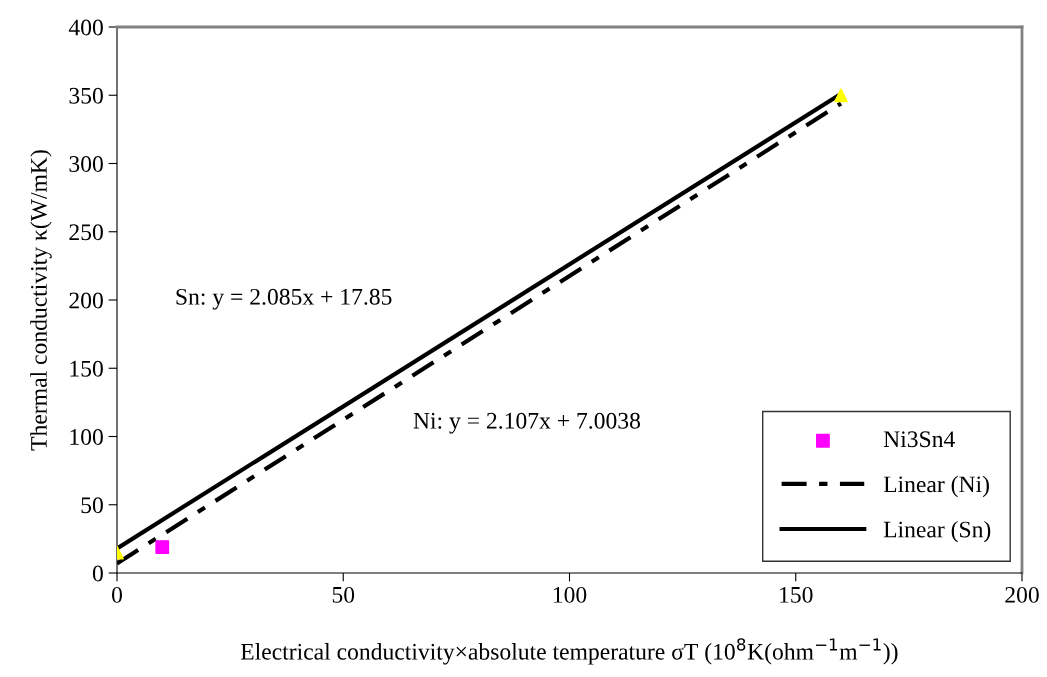 The width and height of the screenshot is (1047, 677). I want to click on y-tick-label: 400, so click(85, 27).